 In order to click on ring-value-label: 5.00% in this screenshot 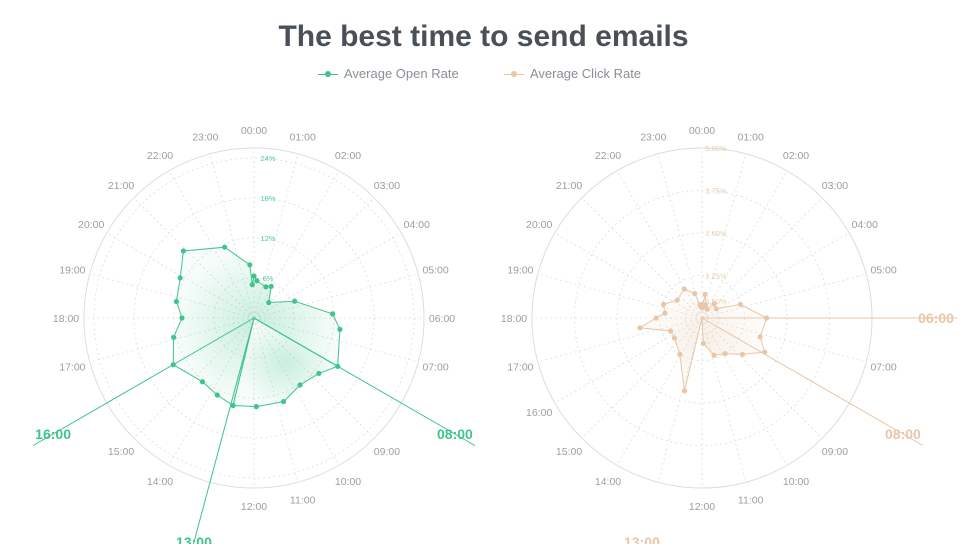, I will do `click(716, 148)`.